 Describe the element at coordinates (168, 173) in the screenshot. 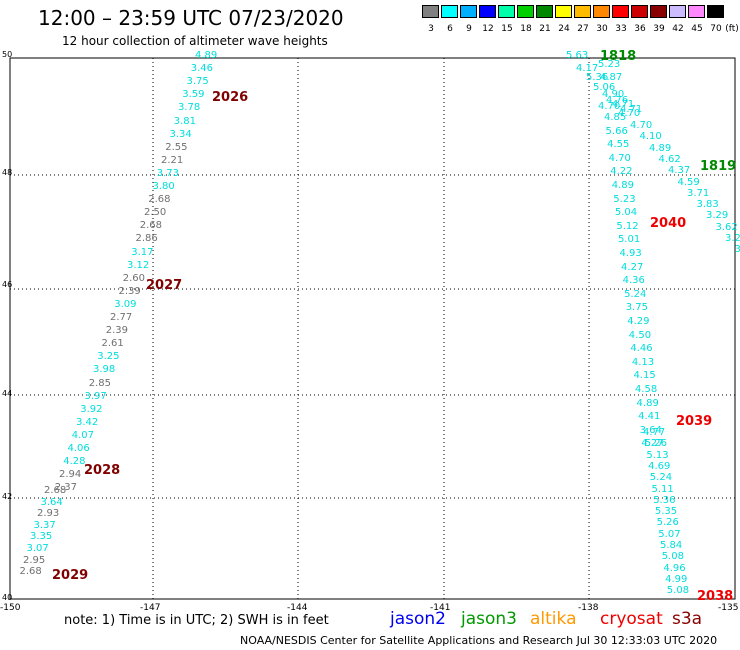

I see `wave-height-value: 3.73` at that location.